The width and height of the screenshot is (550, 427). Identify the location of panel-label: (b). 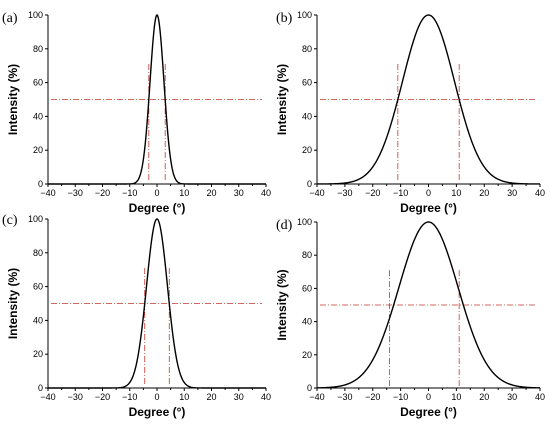
(284, 18).